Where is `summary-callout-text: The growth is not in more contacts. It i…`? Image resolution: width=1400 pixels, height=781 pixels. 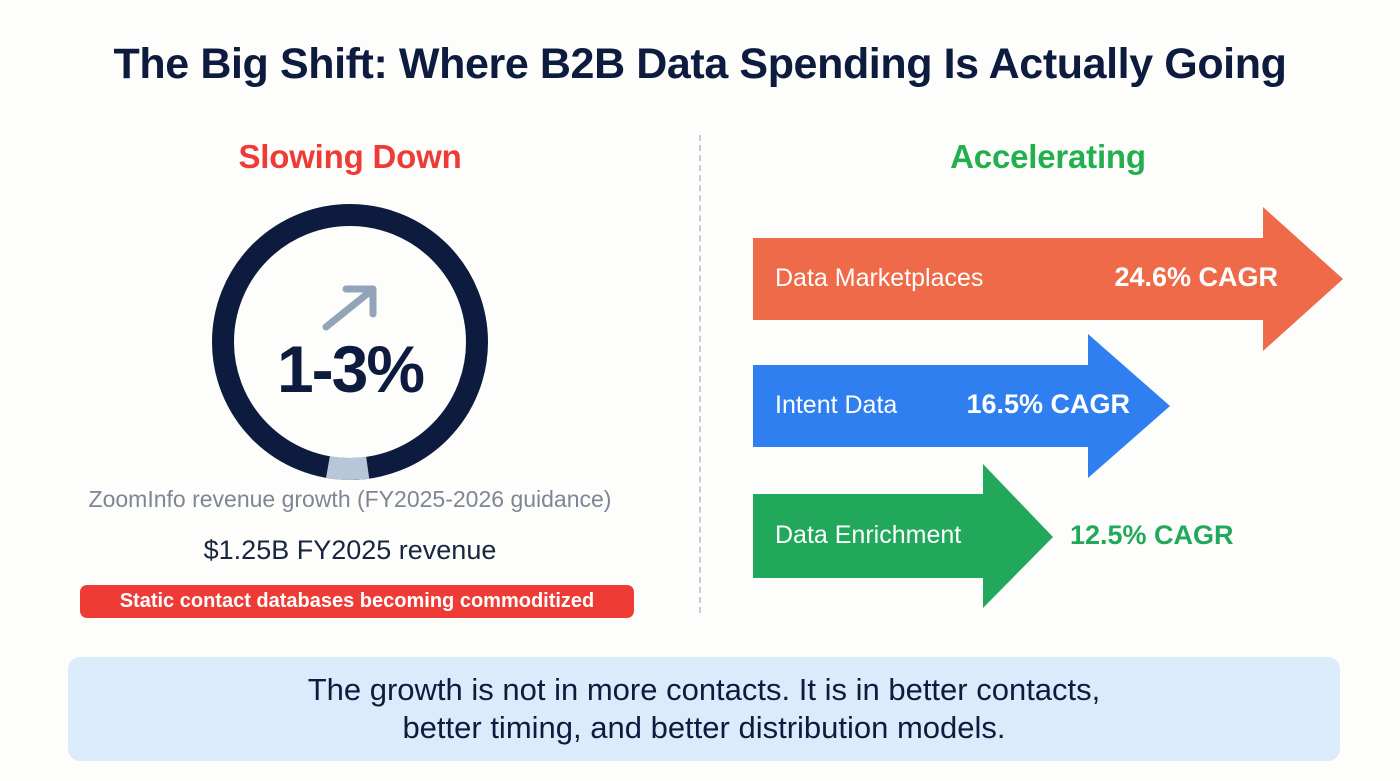 summary-callout-text: The growth is not in more contacts. It i… is located at coordinates (704, 709).